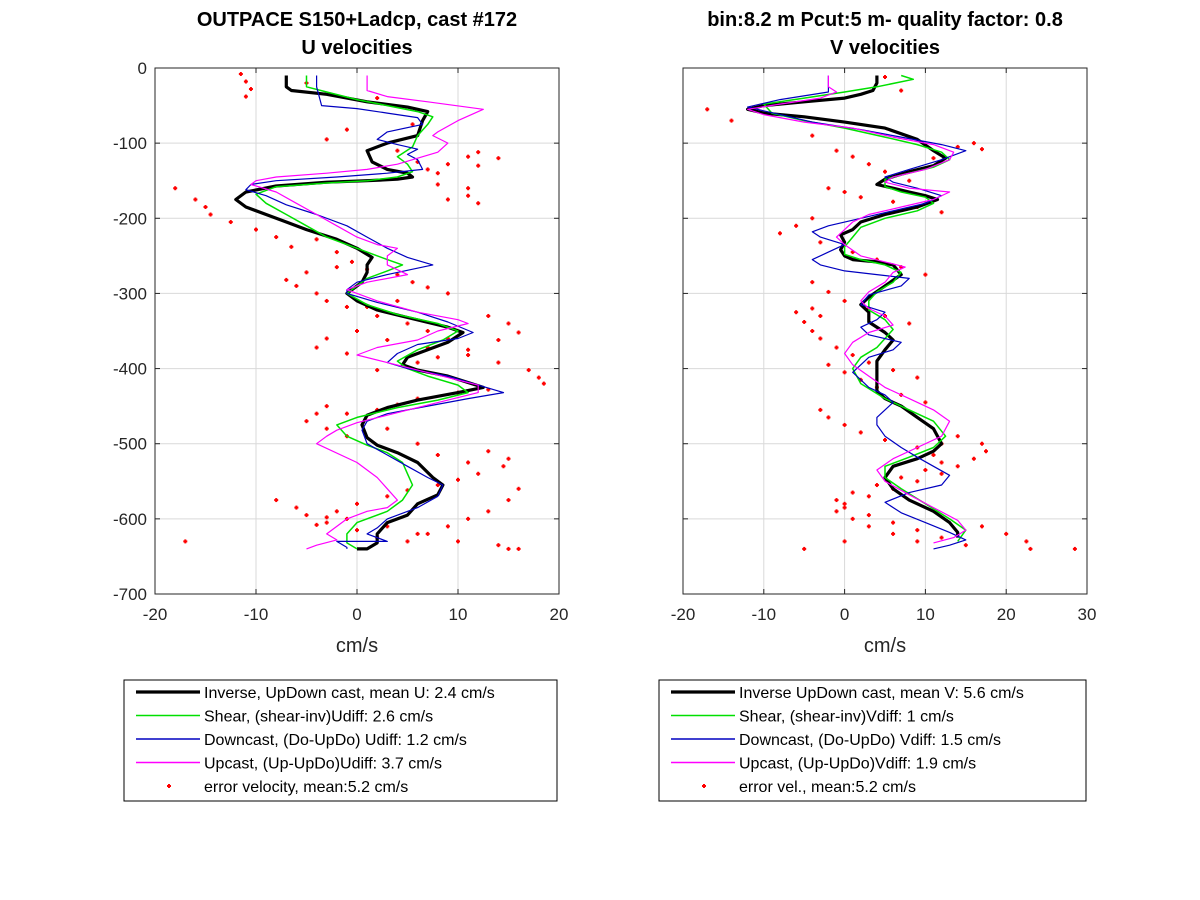 The height and width of the screenshot is (900, 1200). Describe the element at coordinates (847, 693) in the screenshot. I see `v-legend-entry-0: Inverse UpDown cast, mean V: 5.6 cm/s` at that location.